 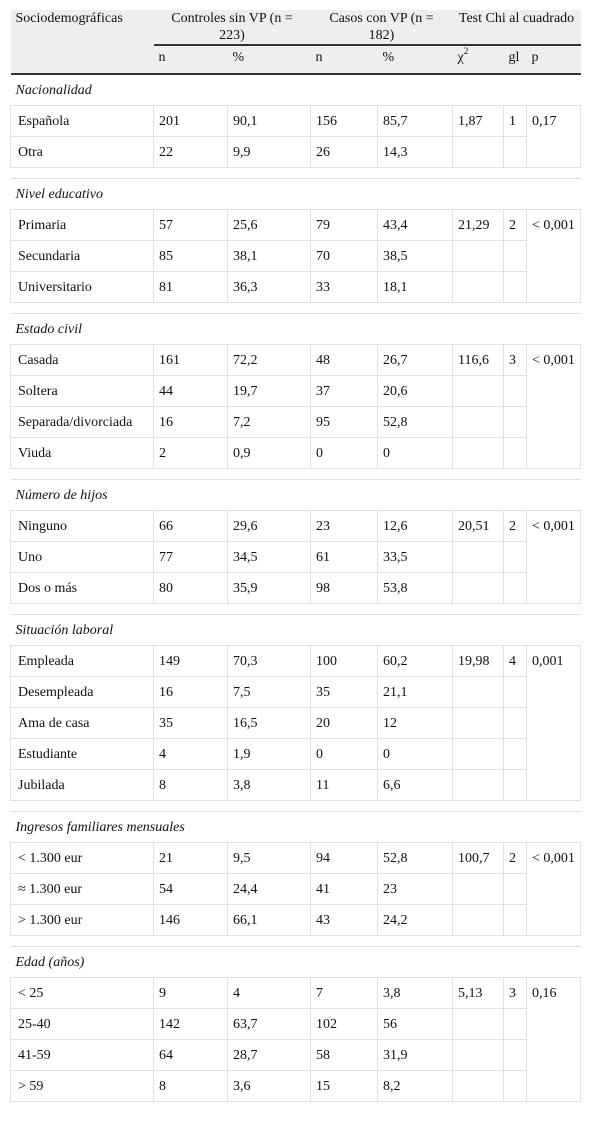 What do you see at coordinates (269, 287) in the screenshot?
I see `cell: 36,3` at bounding box center [269, 287].